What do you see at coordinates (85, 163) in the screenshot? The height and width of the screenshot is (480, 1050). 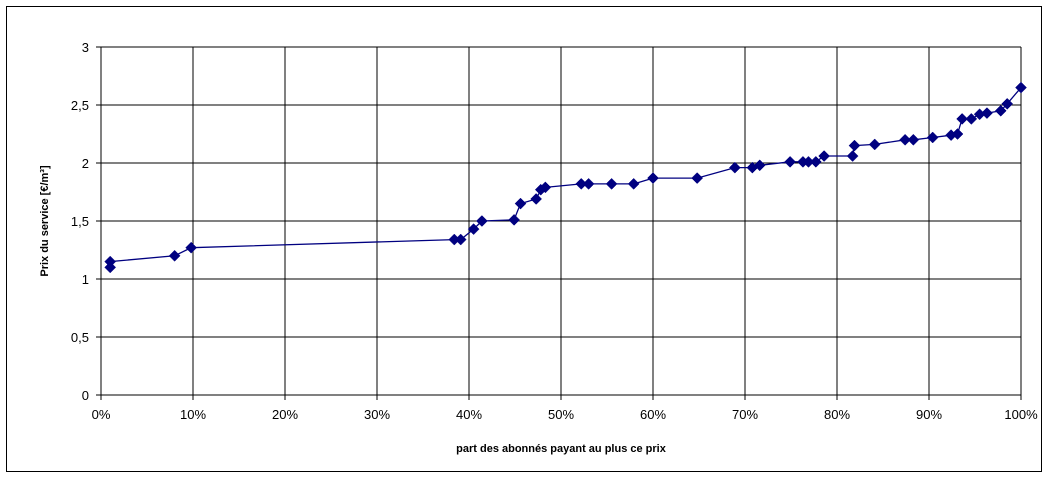 I see `y-tick-label: 2` at bounding box center [85, 163].